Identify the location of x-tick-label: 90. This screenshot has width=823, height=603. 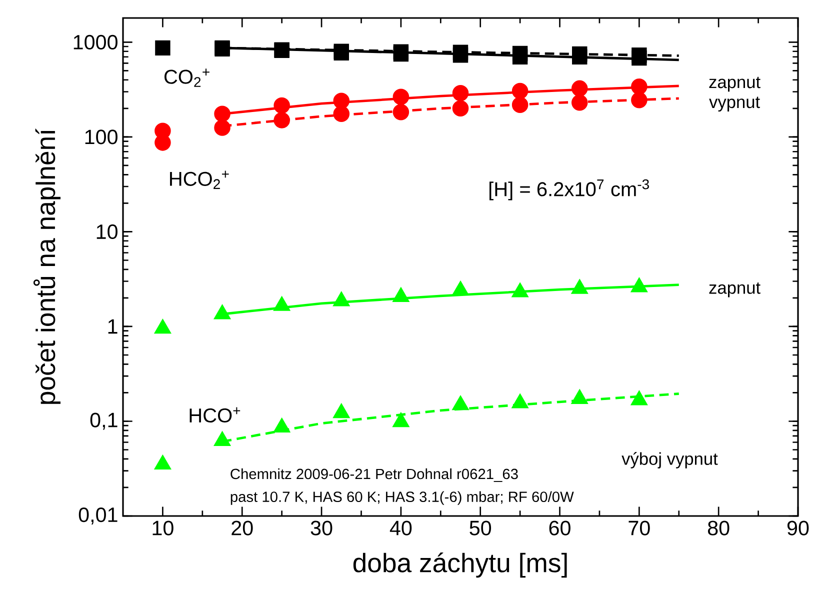
(798, 528).